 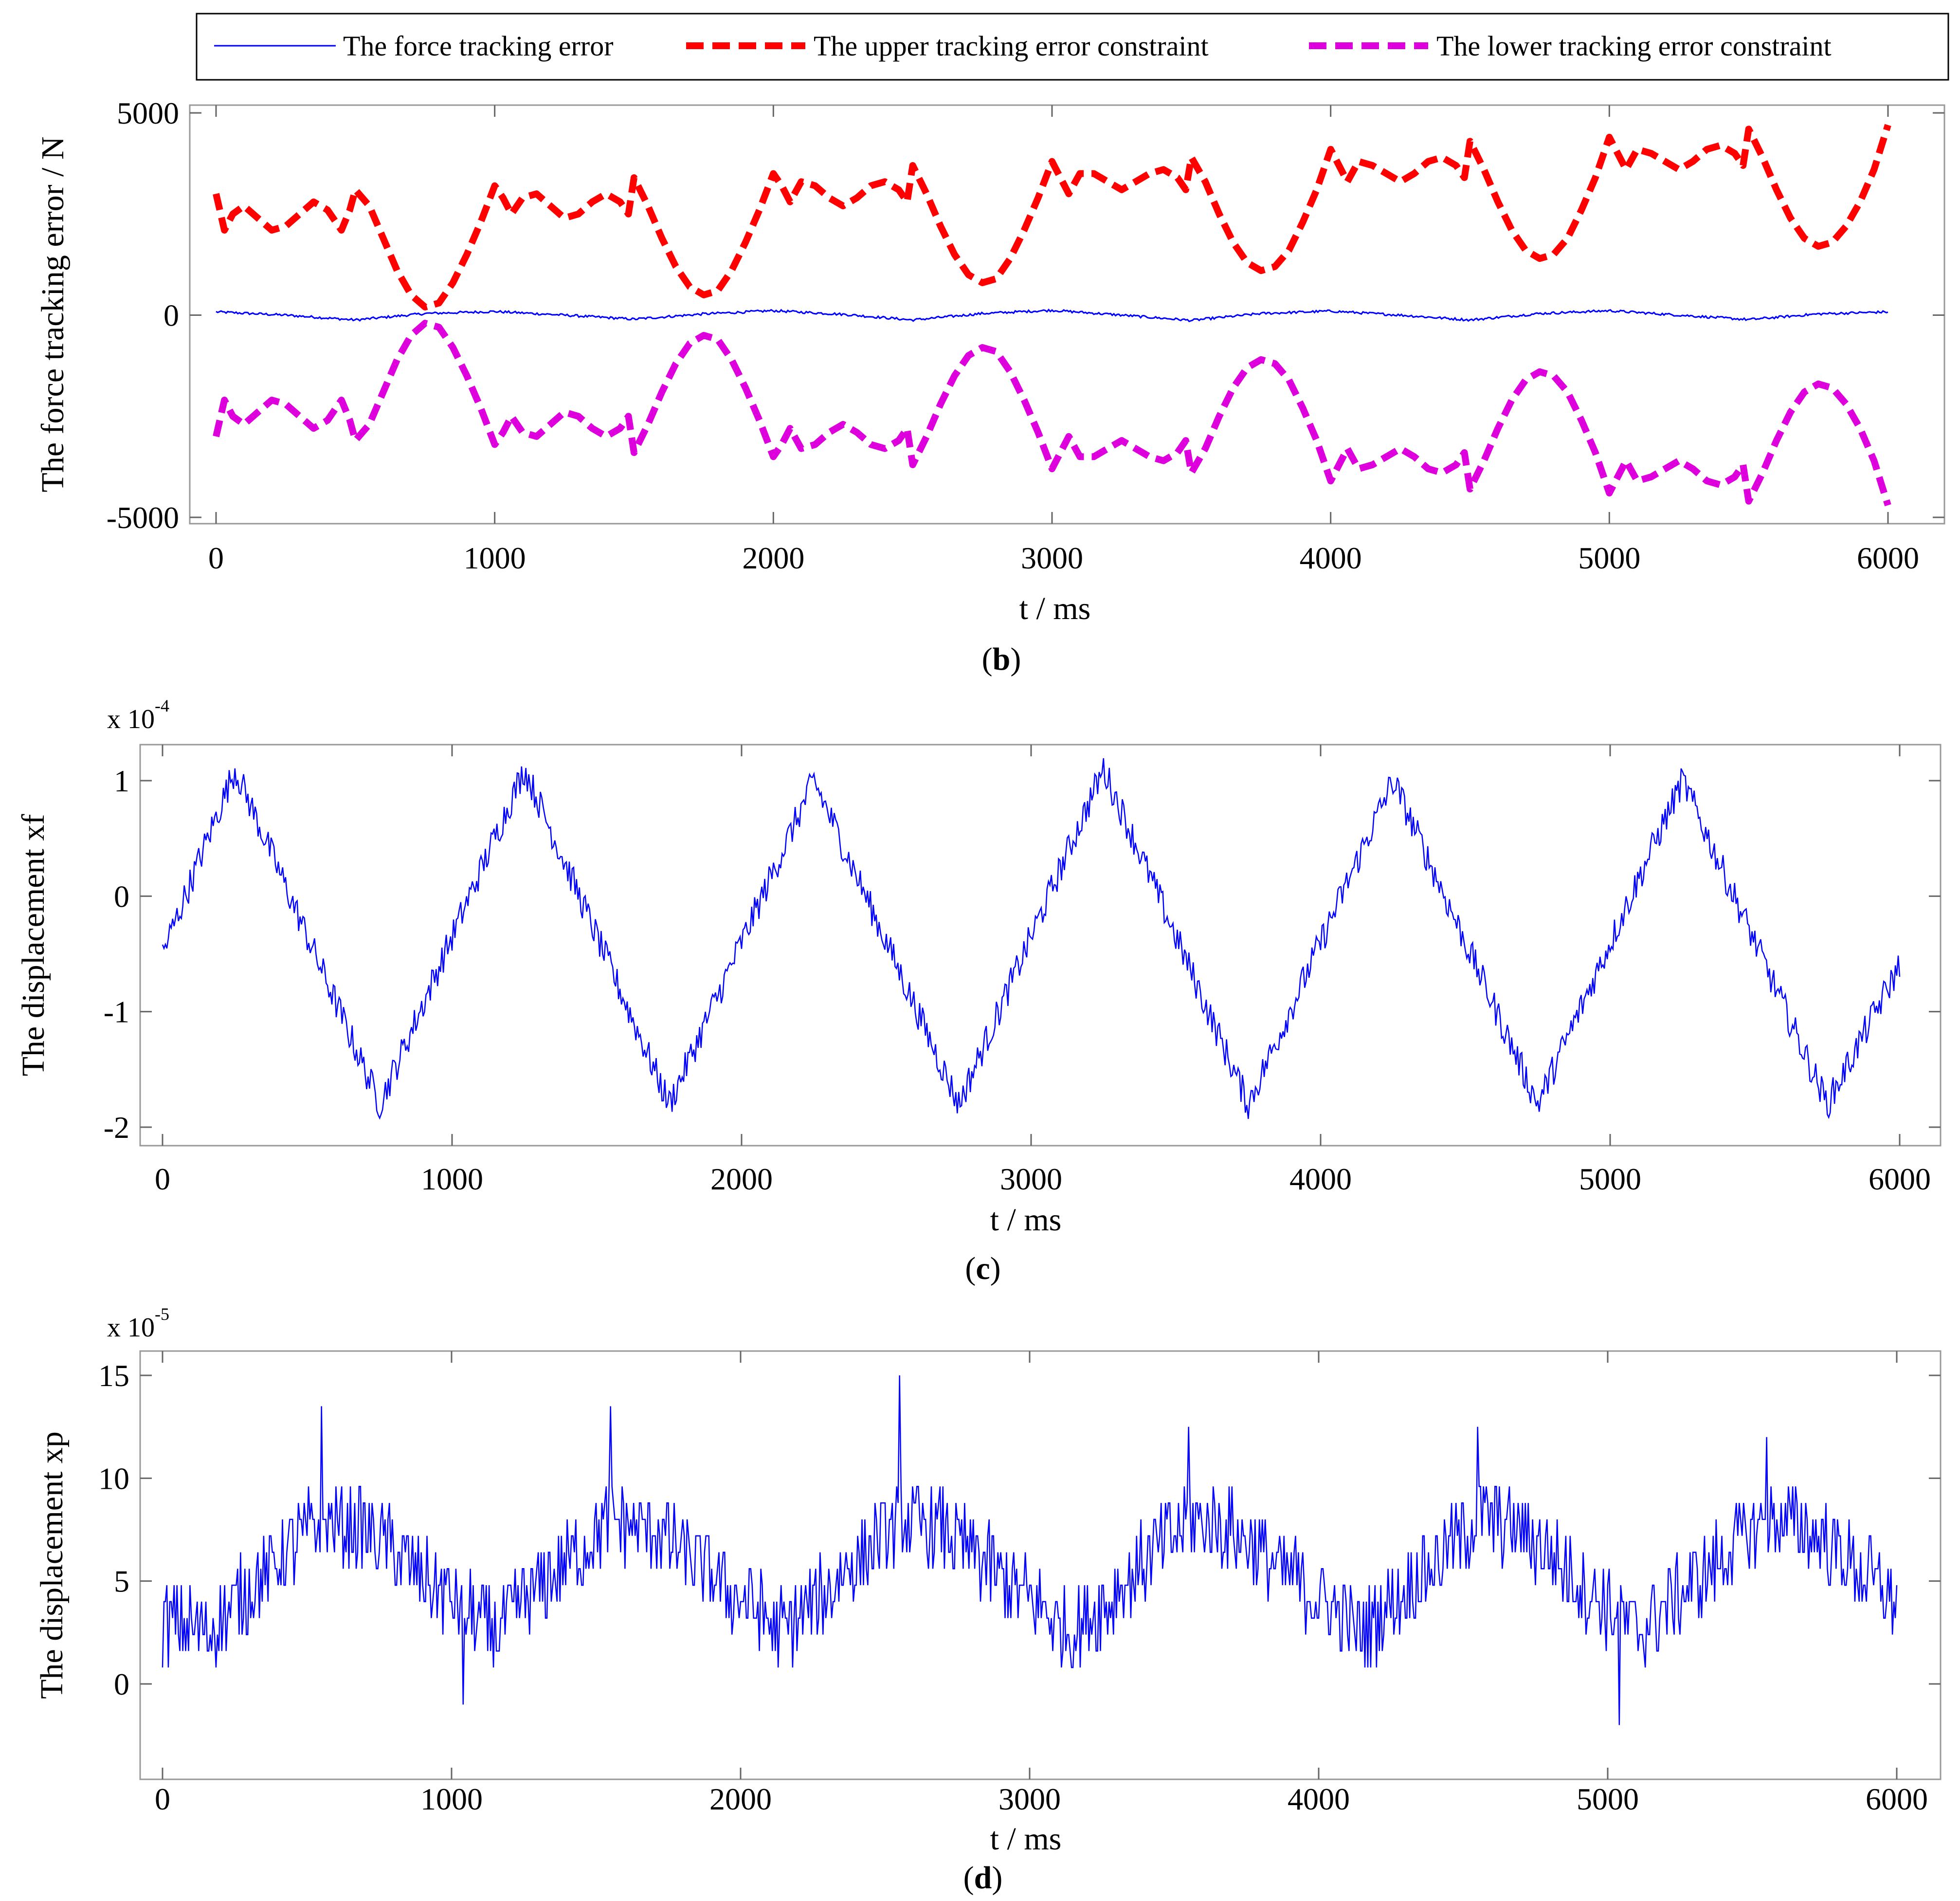 I want to click on caption-d: (d), so click(x=983, y=1878).